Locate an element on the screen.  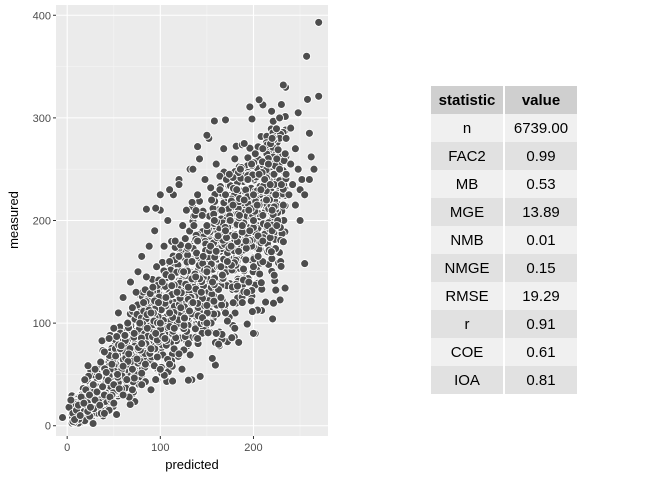
y-tick-label: 200 is located at coordinates (42, 222).